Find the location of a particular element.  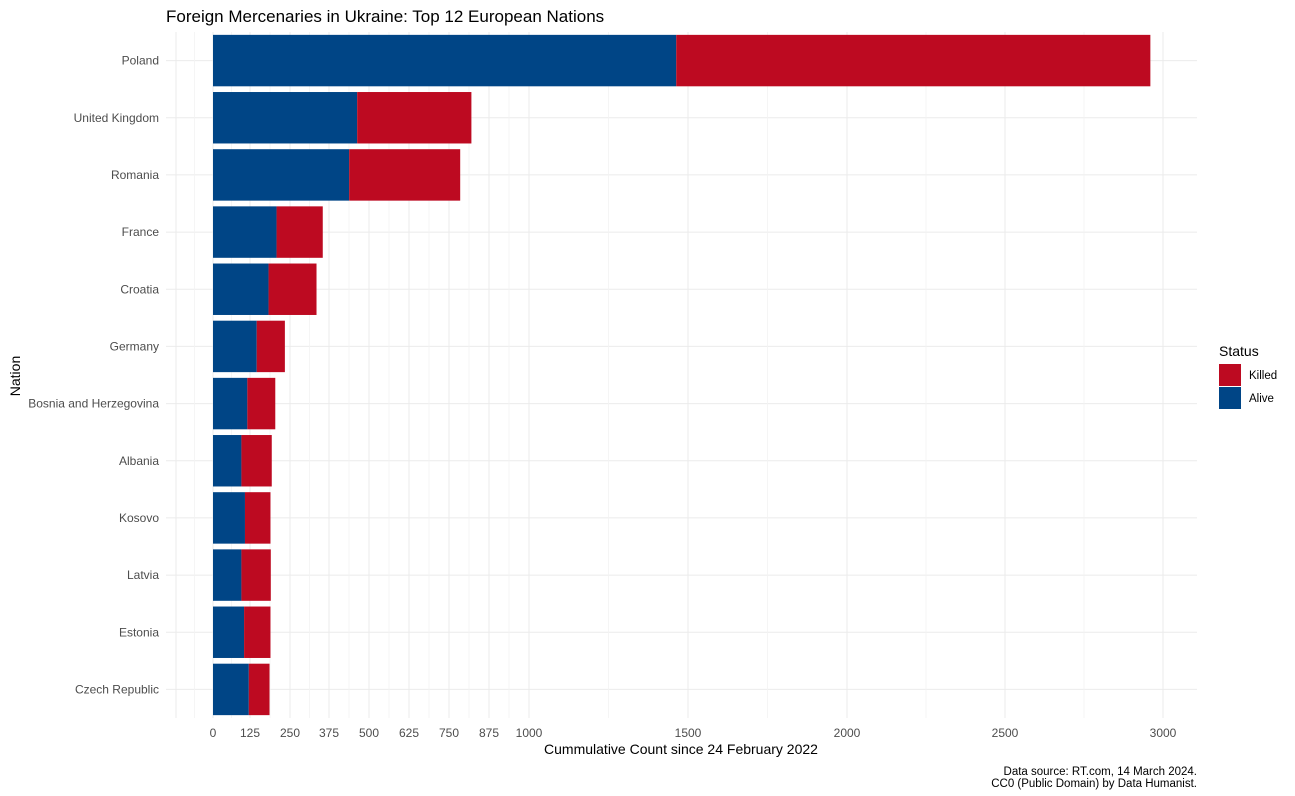

bar-latvia-killed is located at coordinates (256, 575).